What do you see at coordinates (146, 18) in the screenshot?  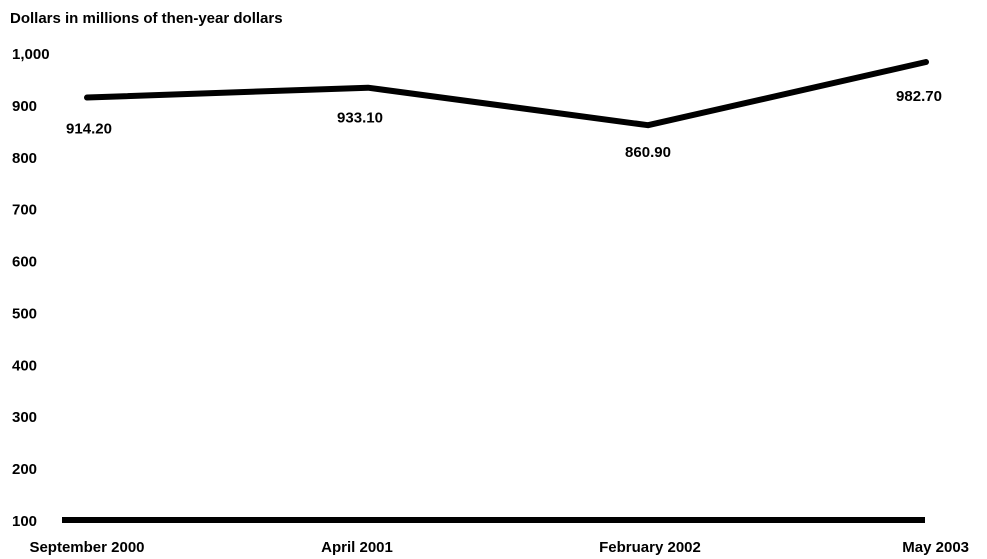 I see `y-axis-title: Dollars in millions of then-year dollars` at bounding box center [146, 18].